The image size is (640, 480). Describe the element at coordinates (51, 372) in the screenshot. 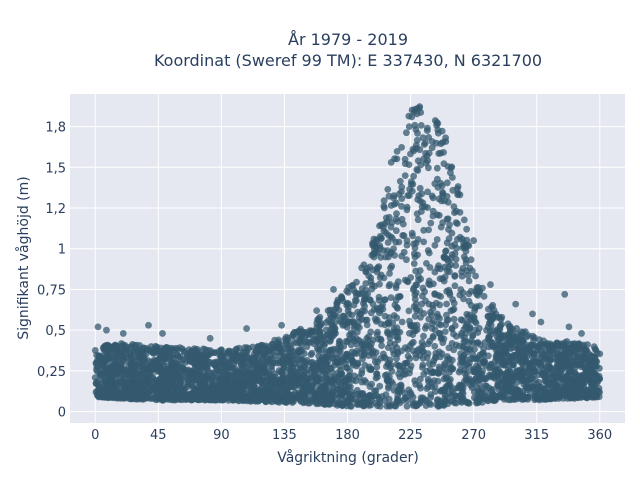

I see `y-tick-label: 0,25` at that location.